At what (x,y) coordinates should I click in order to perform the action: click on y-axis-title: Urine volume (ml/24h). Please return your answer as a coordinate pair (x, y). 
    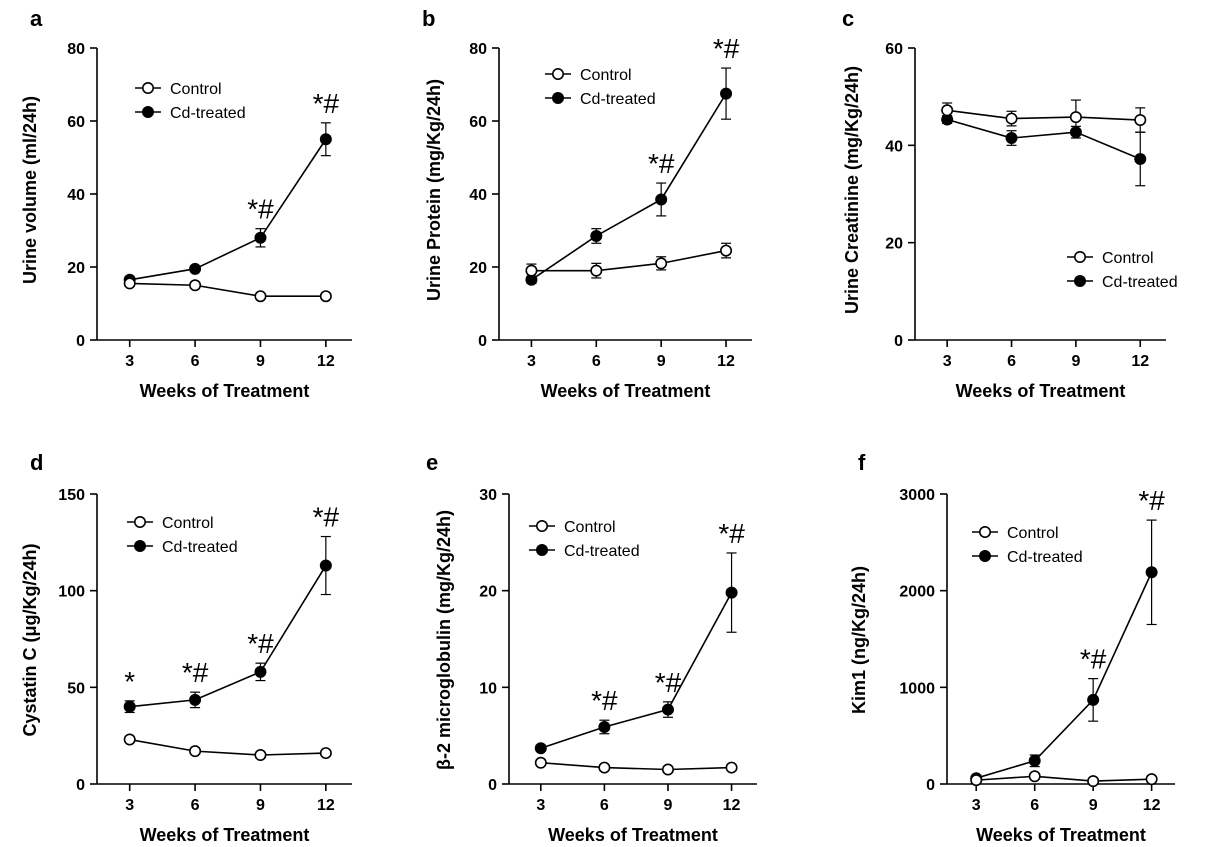
    Looking at the image, I should click on (30, 190).